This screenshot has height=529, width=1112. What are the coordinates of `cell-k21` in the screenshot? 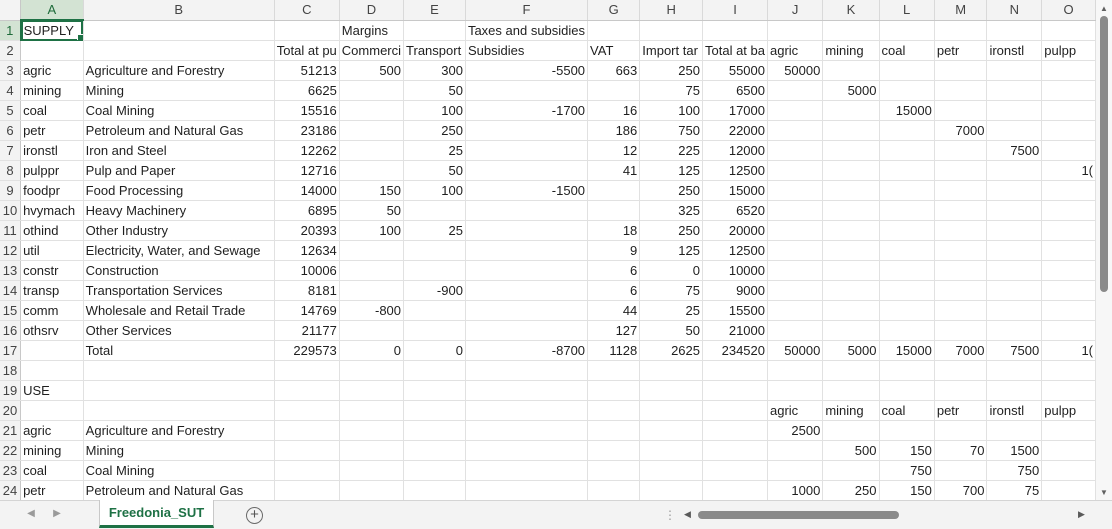 It's located at (851, 430).